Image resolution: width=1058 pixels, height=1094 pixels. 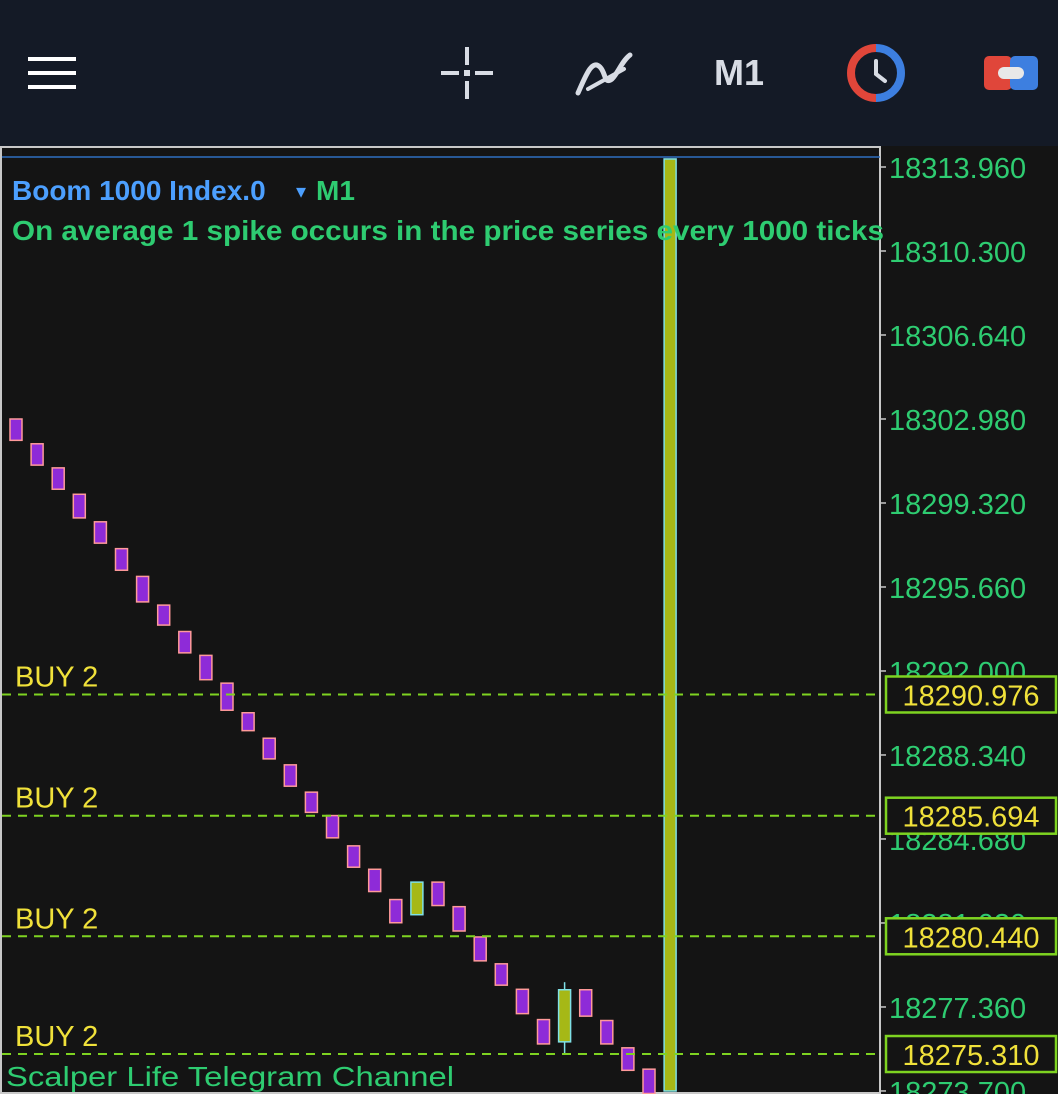 I want to click on y-tick-label: 18277.360, so click(x=957, y=1009).